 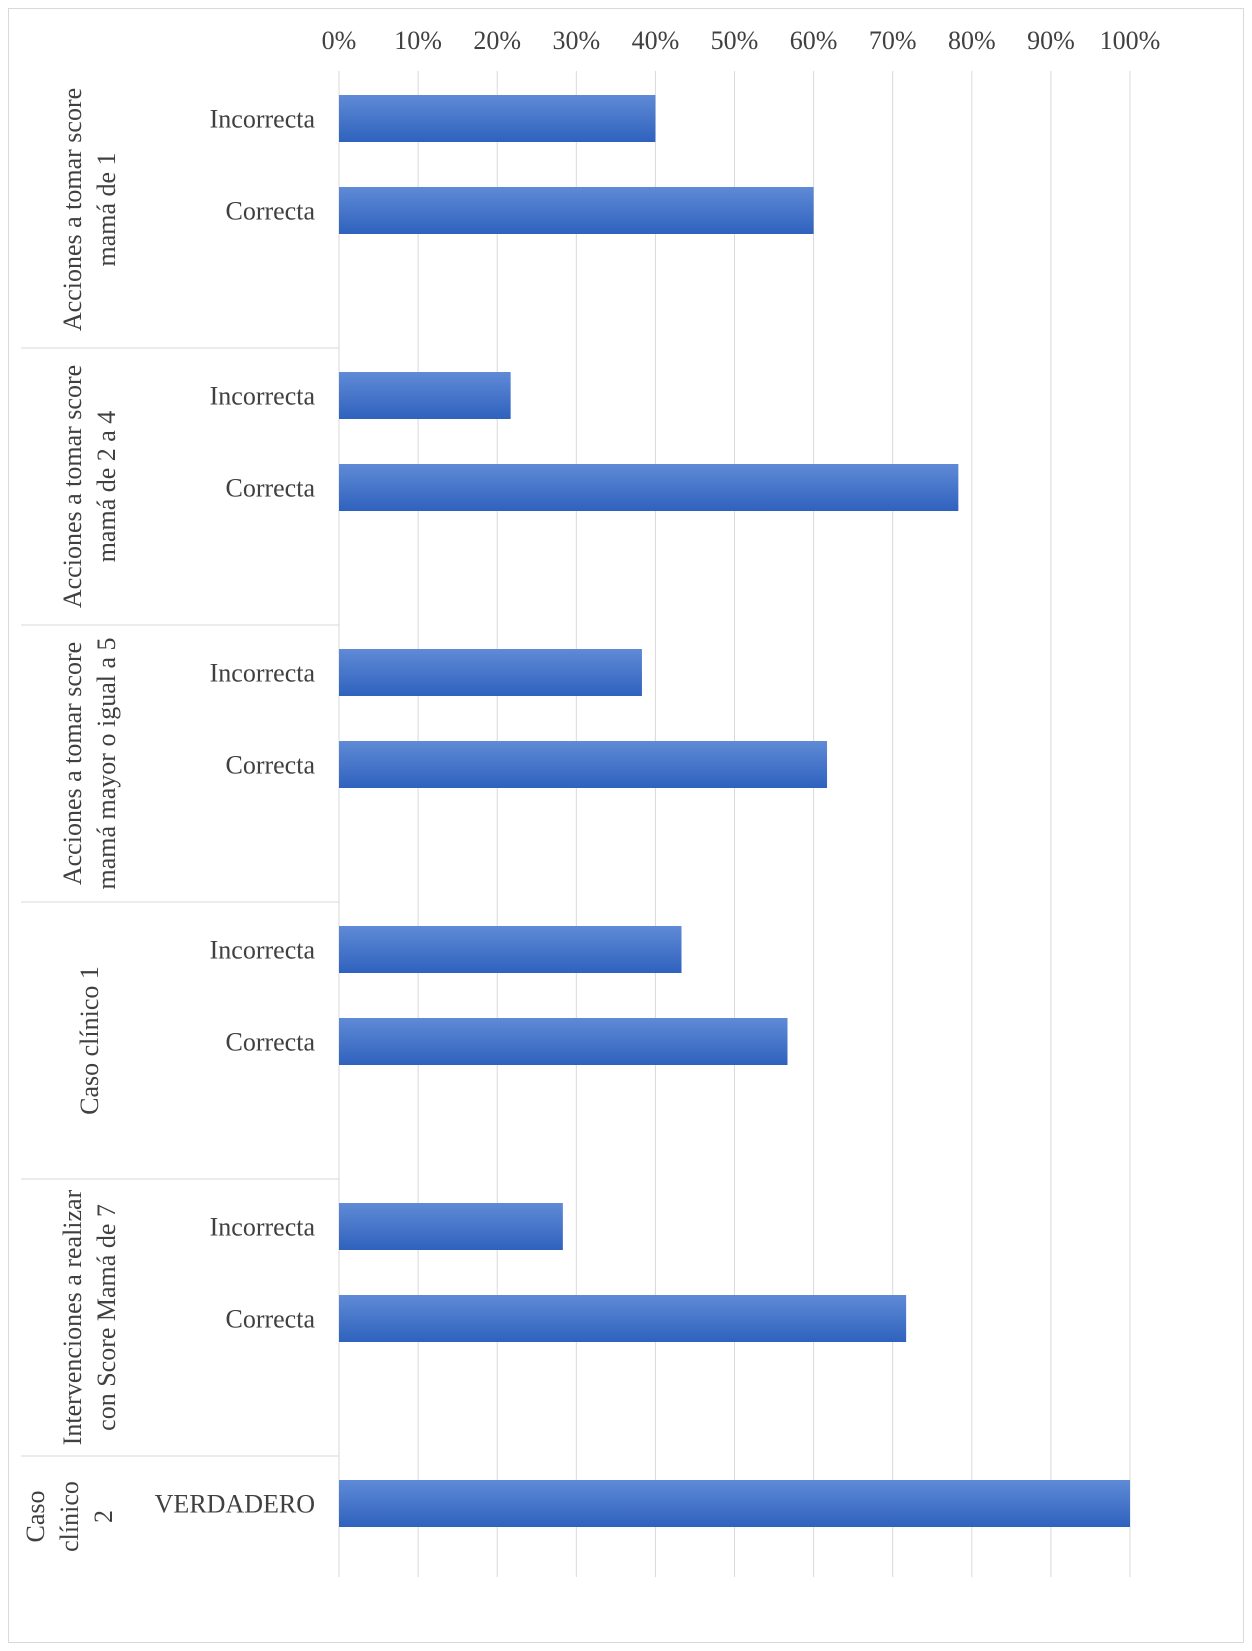 What do you see at coordinates (106, 209) in the screenshot?
I see `group-label-line: mamá de 1` at bounding box center [106, 209].